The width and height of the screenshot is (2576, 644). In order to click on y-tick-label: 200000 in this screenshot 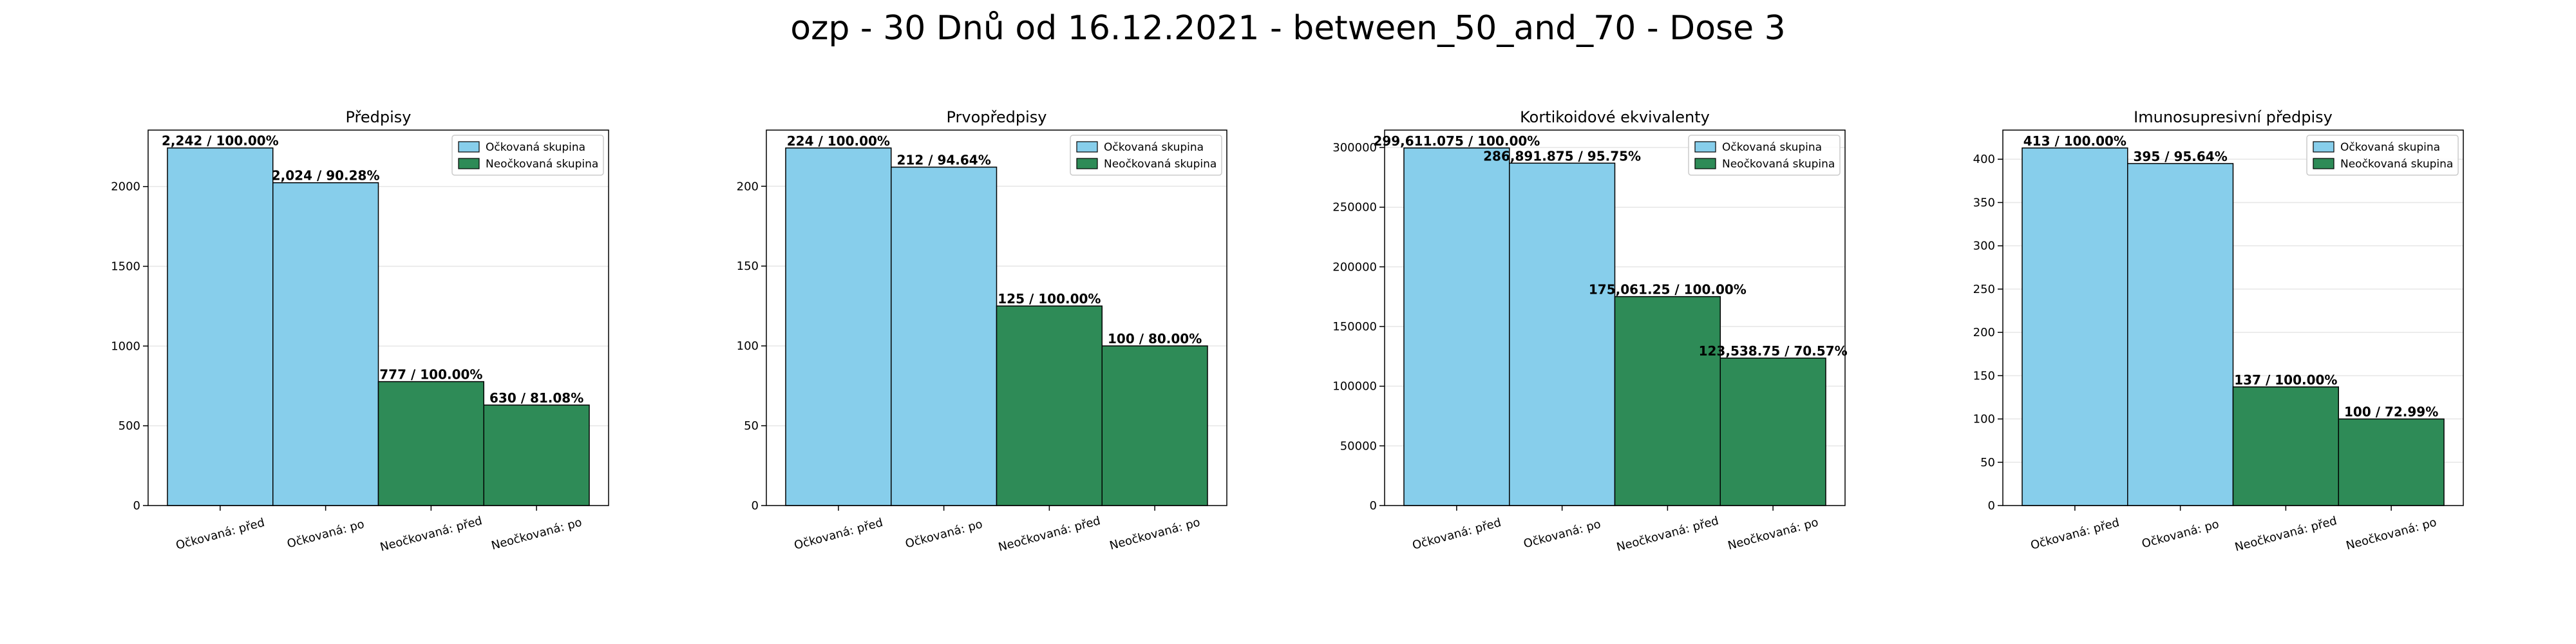, I will do `click(1354, 267)`.